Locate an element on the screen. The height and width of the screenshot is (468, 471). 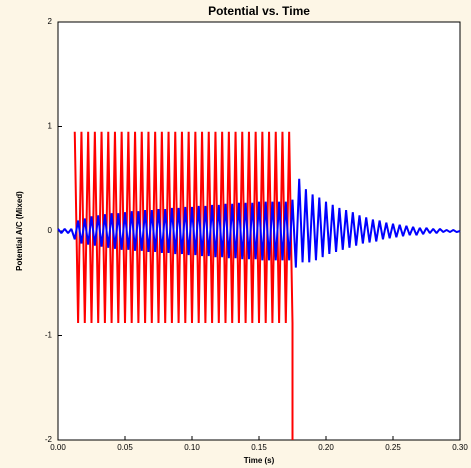
x-tick-label: 0.15 is located at coordinates (259, 447).